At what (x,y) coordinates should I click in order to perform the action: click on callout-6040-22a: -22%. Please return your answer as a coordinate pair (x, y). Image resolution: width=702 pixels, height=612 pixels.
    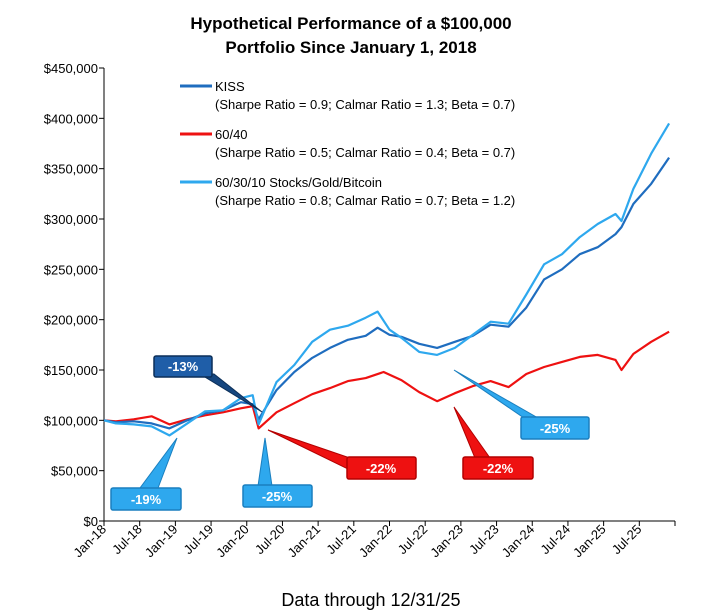
    Looking at the image, I should click on (342, 454).